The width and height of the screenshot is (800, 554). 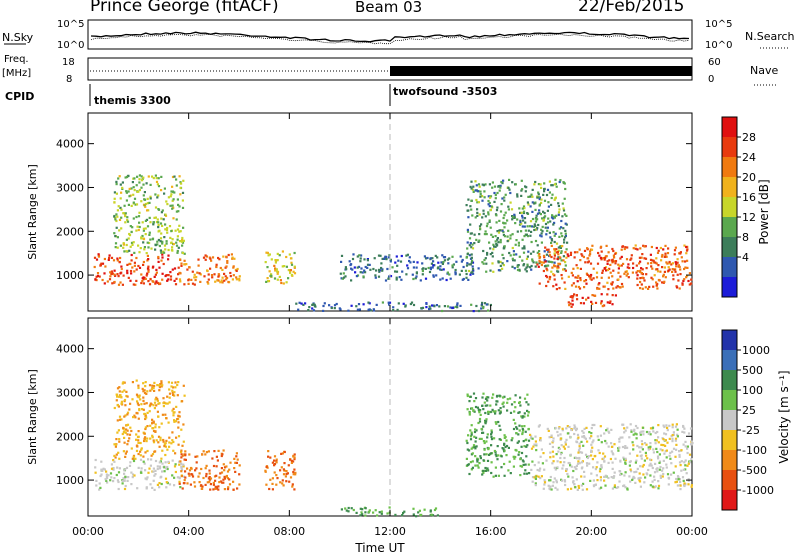 I want to click on x-tick-label: 00:00, so click(x=692, y=531).